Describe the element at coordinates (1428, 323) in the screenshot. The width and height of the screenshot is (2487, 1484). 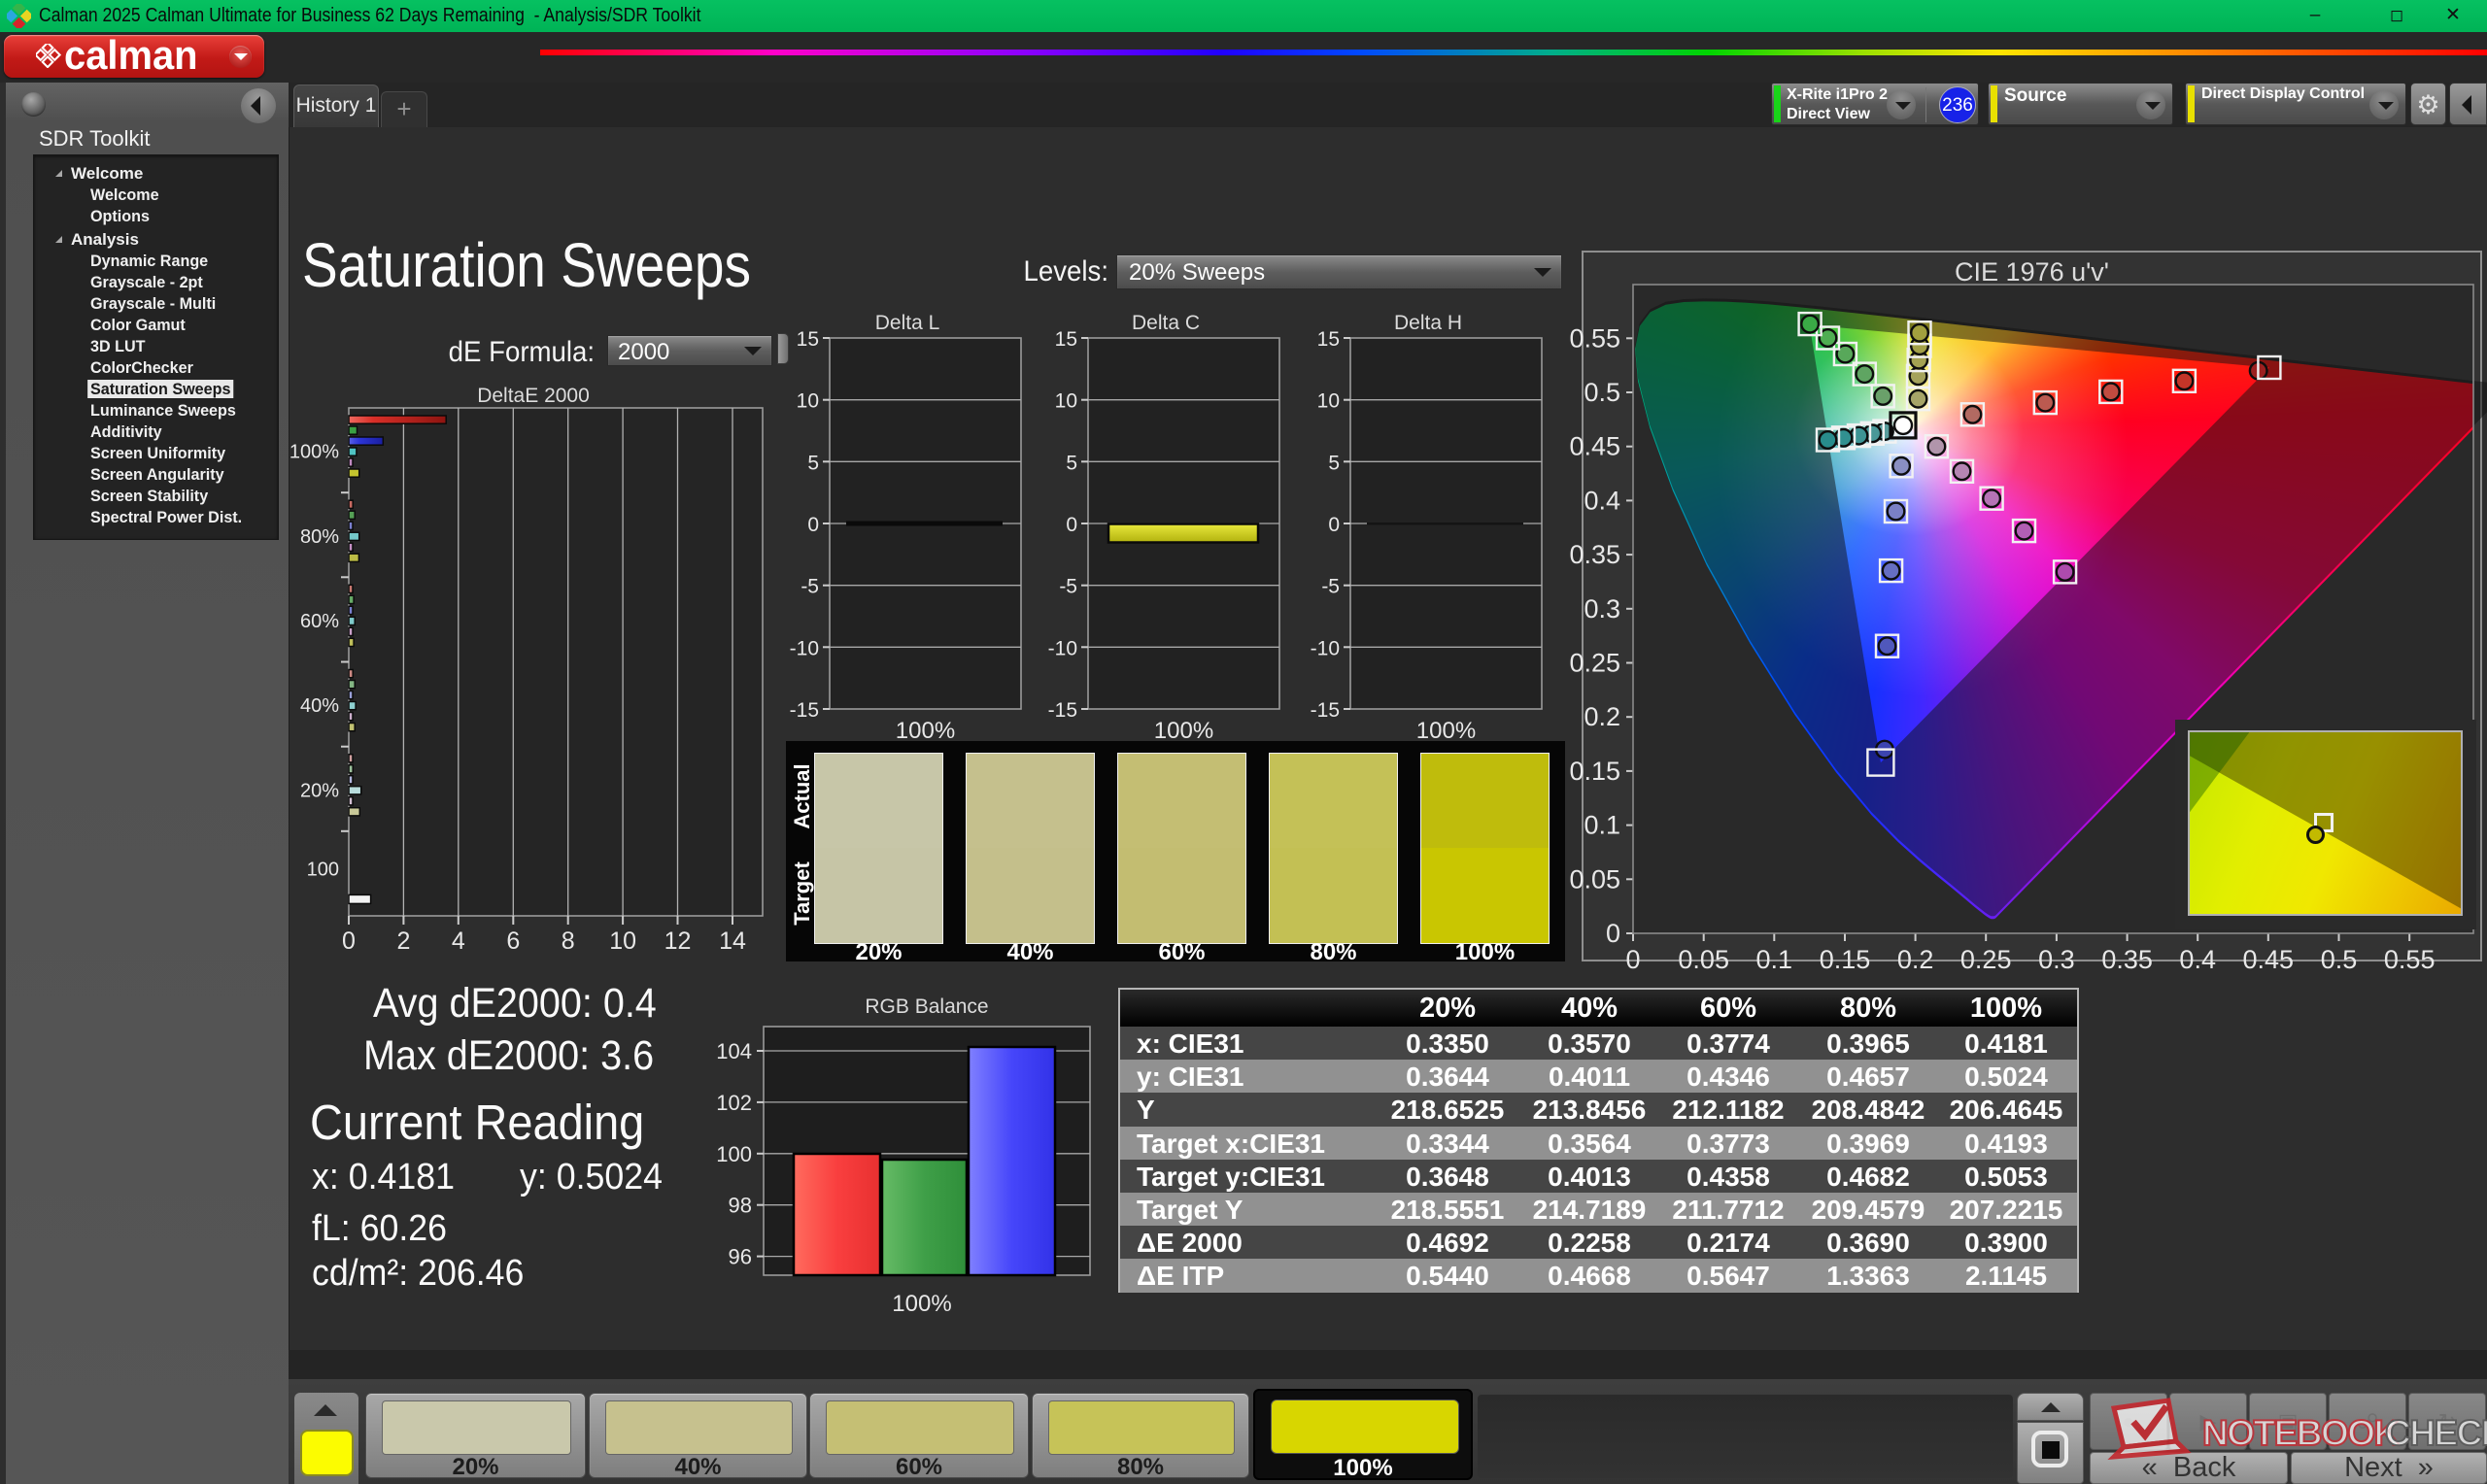
I see `svg-text: Delta H` at that location.